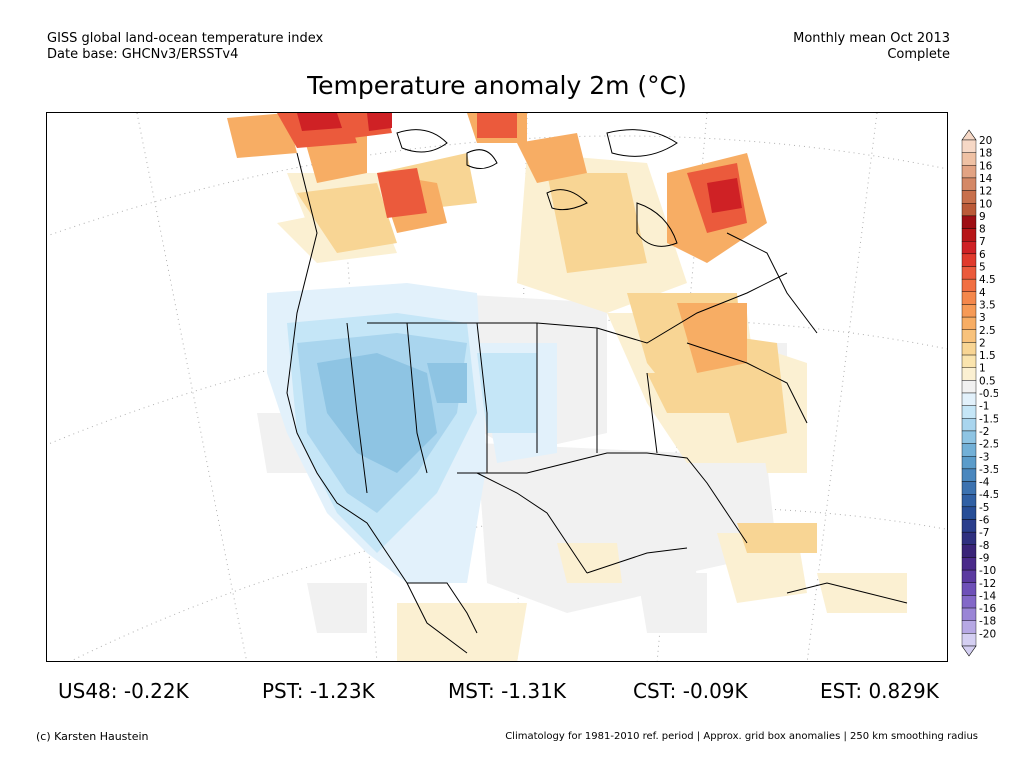  What do you see at coordinates (984, 533) in the screenshot?
I see `legend-label: -7` at bounding box center [984, 533].